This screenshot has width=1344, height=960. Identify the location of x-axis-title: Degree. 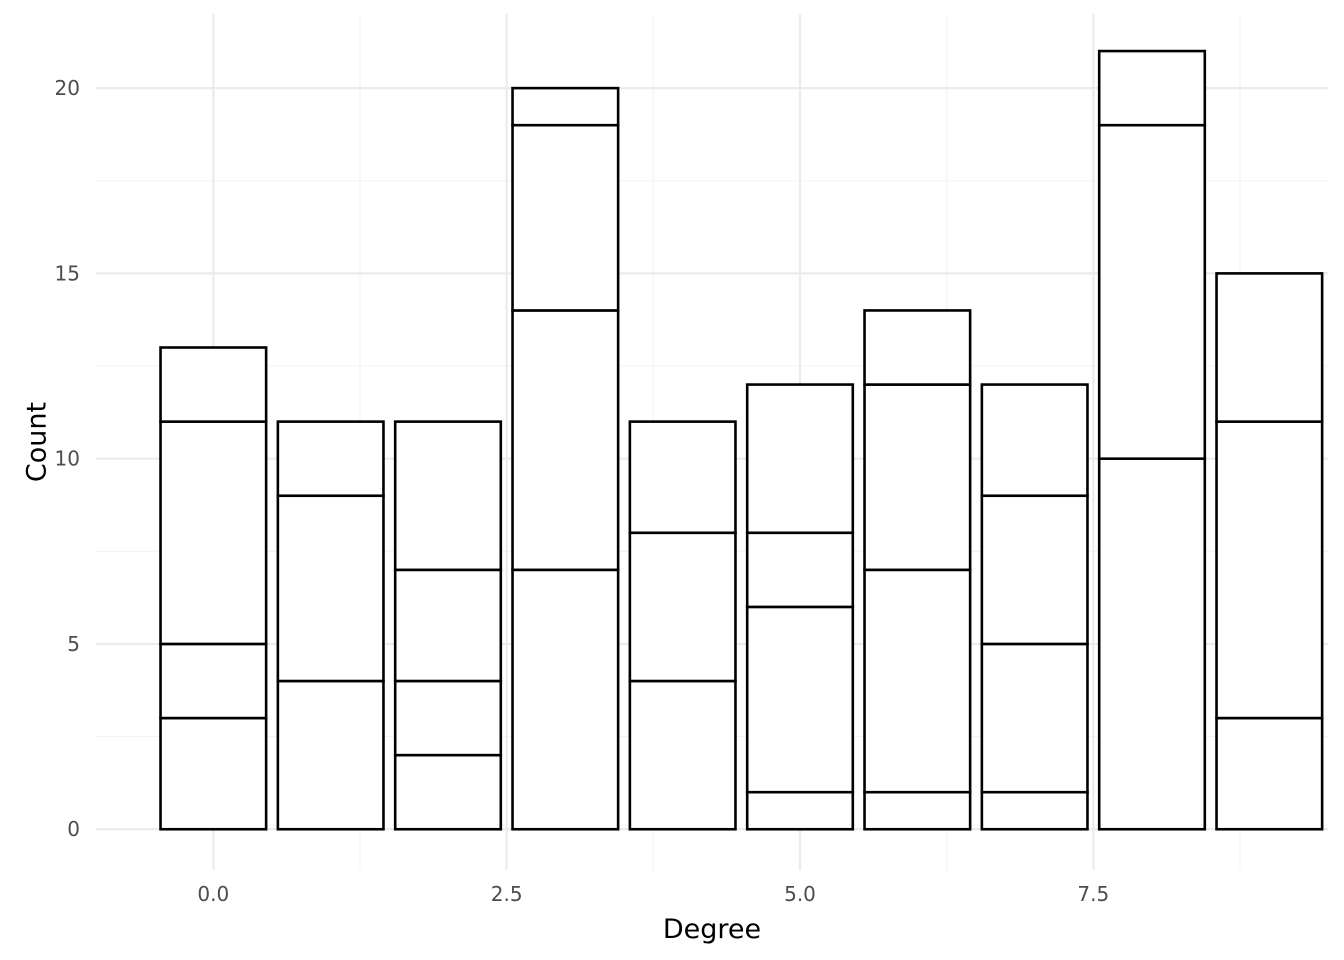
(712, 929).